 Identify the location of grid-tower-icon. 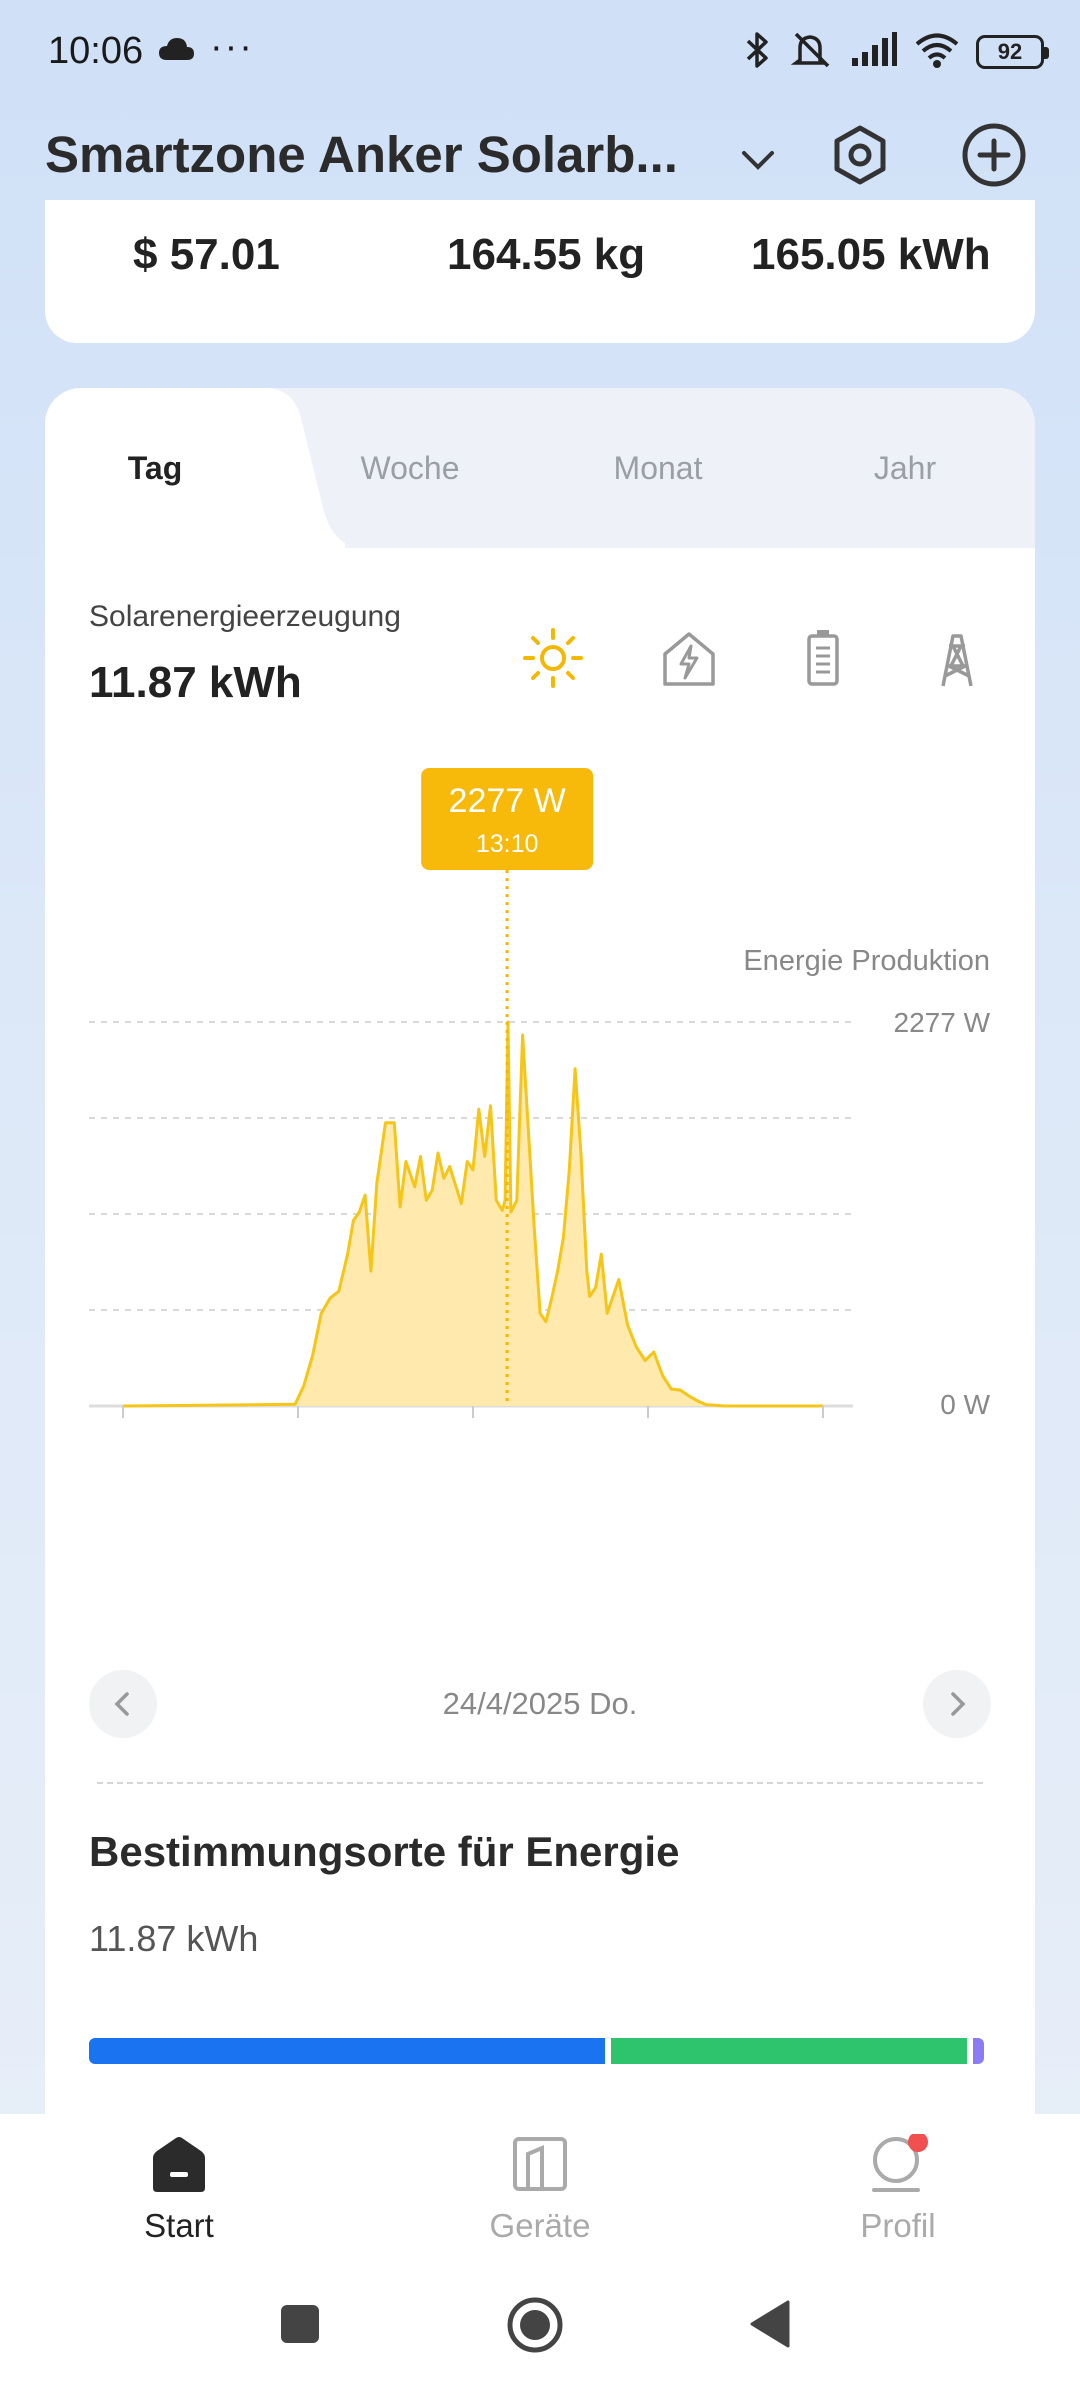
(957, 660).